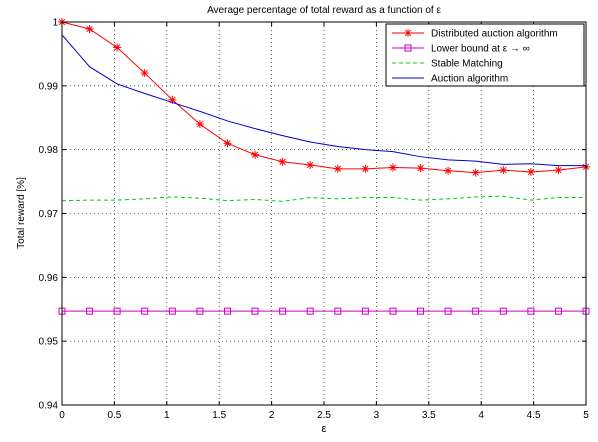 This screenshot has width=598, height=442. Describe the element at coordinates (586, 415) in the screenshot. I see `x-tick-label: 5` at that location.